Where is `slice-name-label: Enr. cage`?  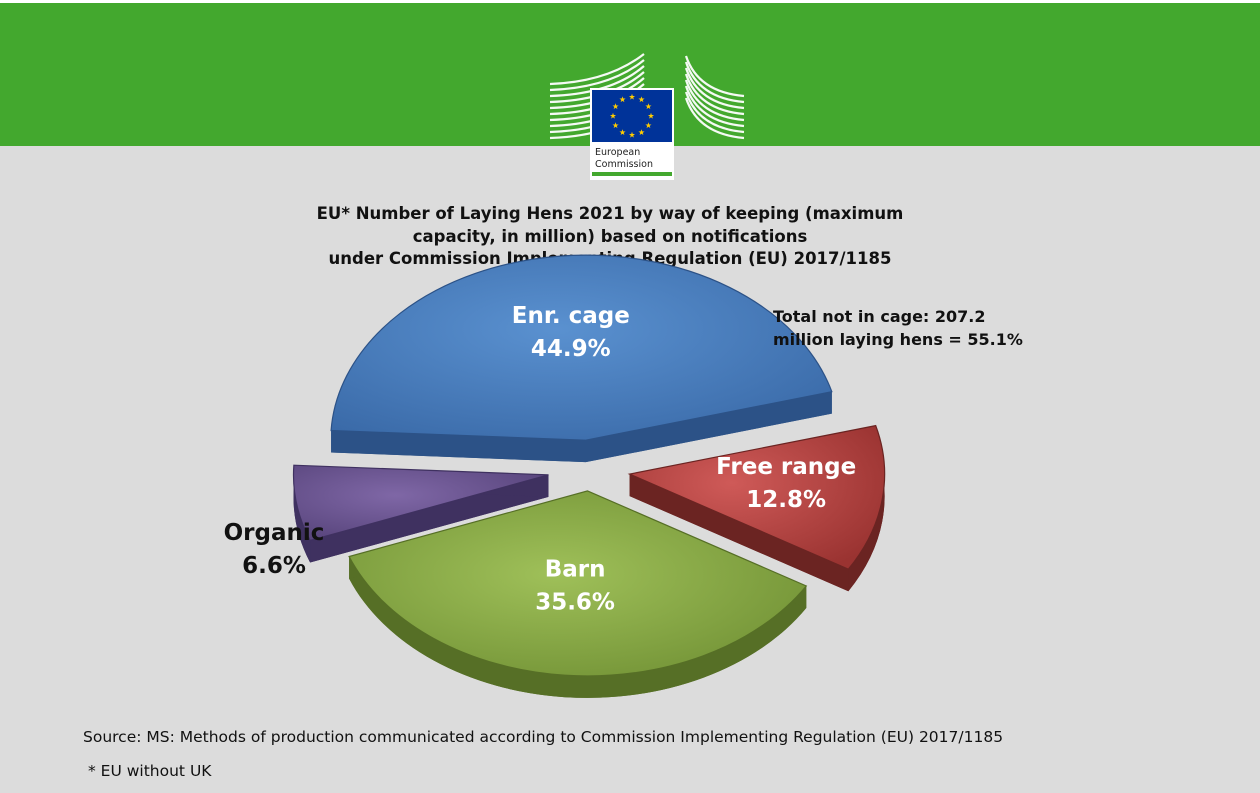
slice-name-label: Enr. cage is located at coordinates (571, 316).